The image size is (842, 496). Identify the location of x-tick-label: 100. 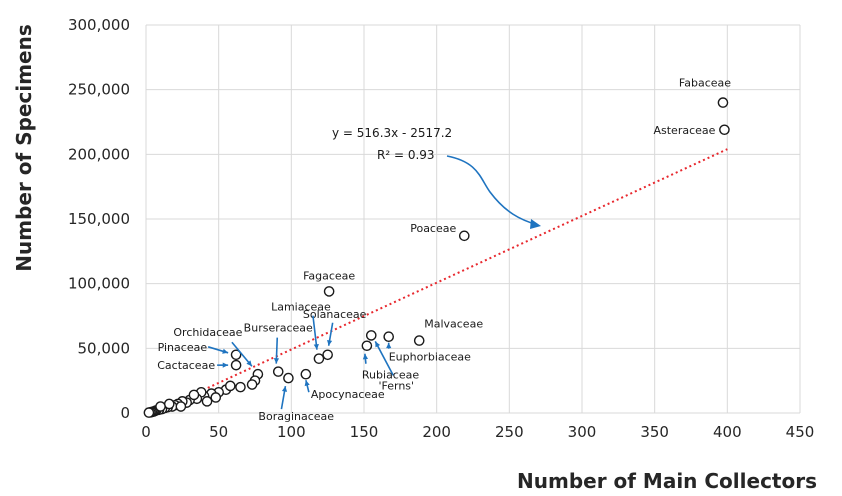
(291, 432).